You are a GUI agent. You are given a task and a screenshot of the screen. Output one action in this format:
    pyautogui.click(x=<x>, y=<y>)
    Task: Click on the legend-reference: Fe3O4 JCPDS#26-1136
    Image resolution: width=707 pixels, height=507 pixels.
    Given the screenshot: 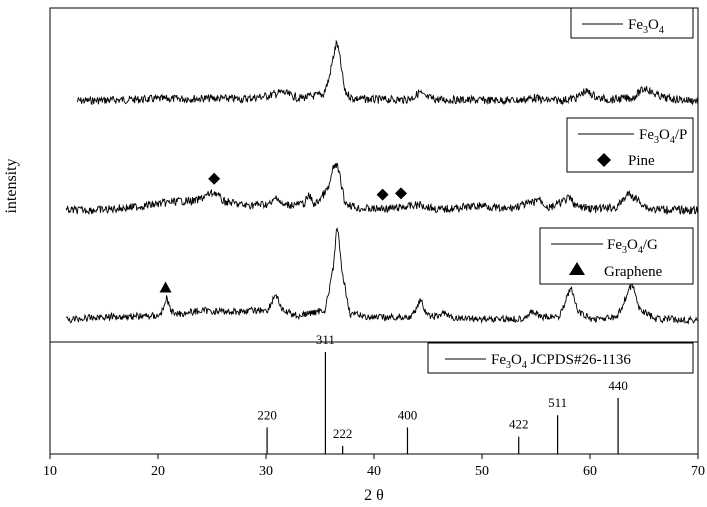 What is the action you would take?
    pyautogui.click(x=560, y=358)
    